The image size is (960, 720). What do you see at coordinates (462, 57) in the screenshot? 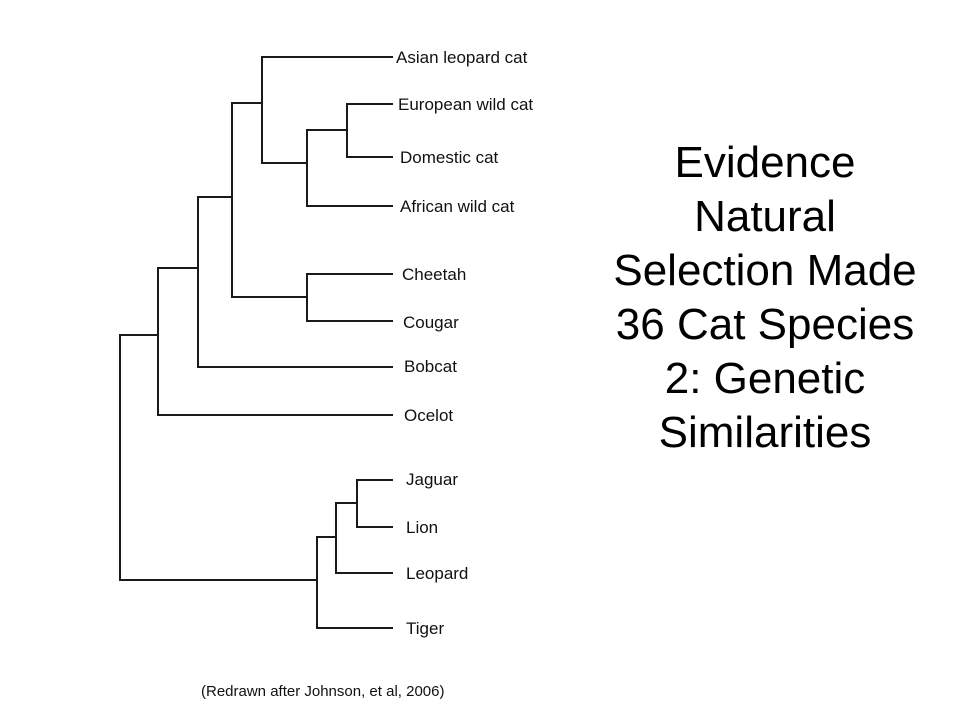
I see `leaf-label: Asian leopard cat` at bounding box center [462, 57].